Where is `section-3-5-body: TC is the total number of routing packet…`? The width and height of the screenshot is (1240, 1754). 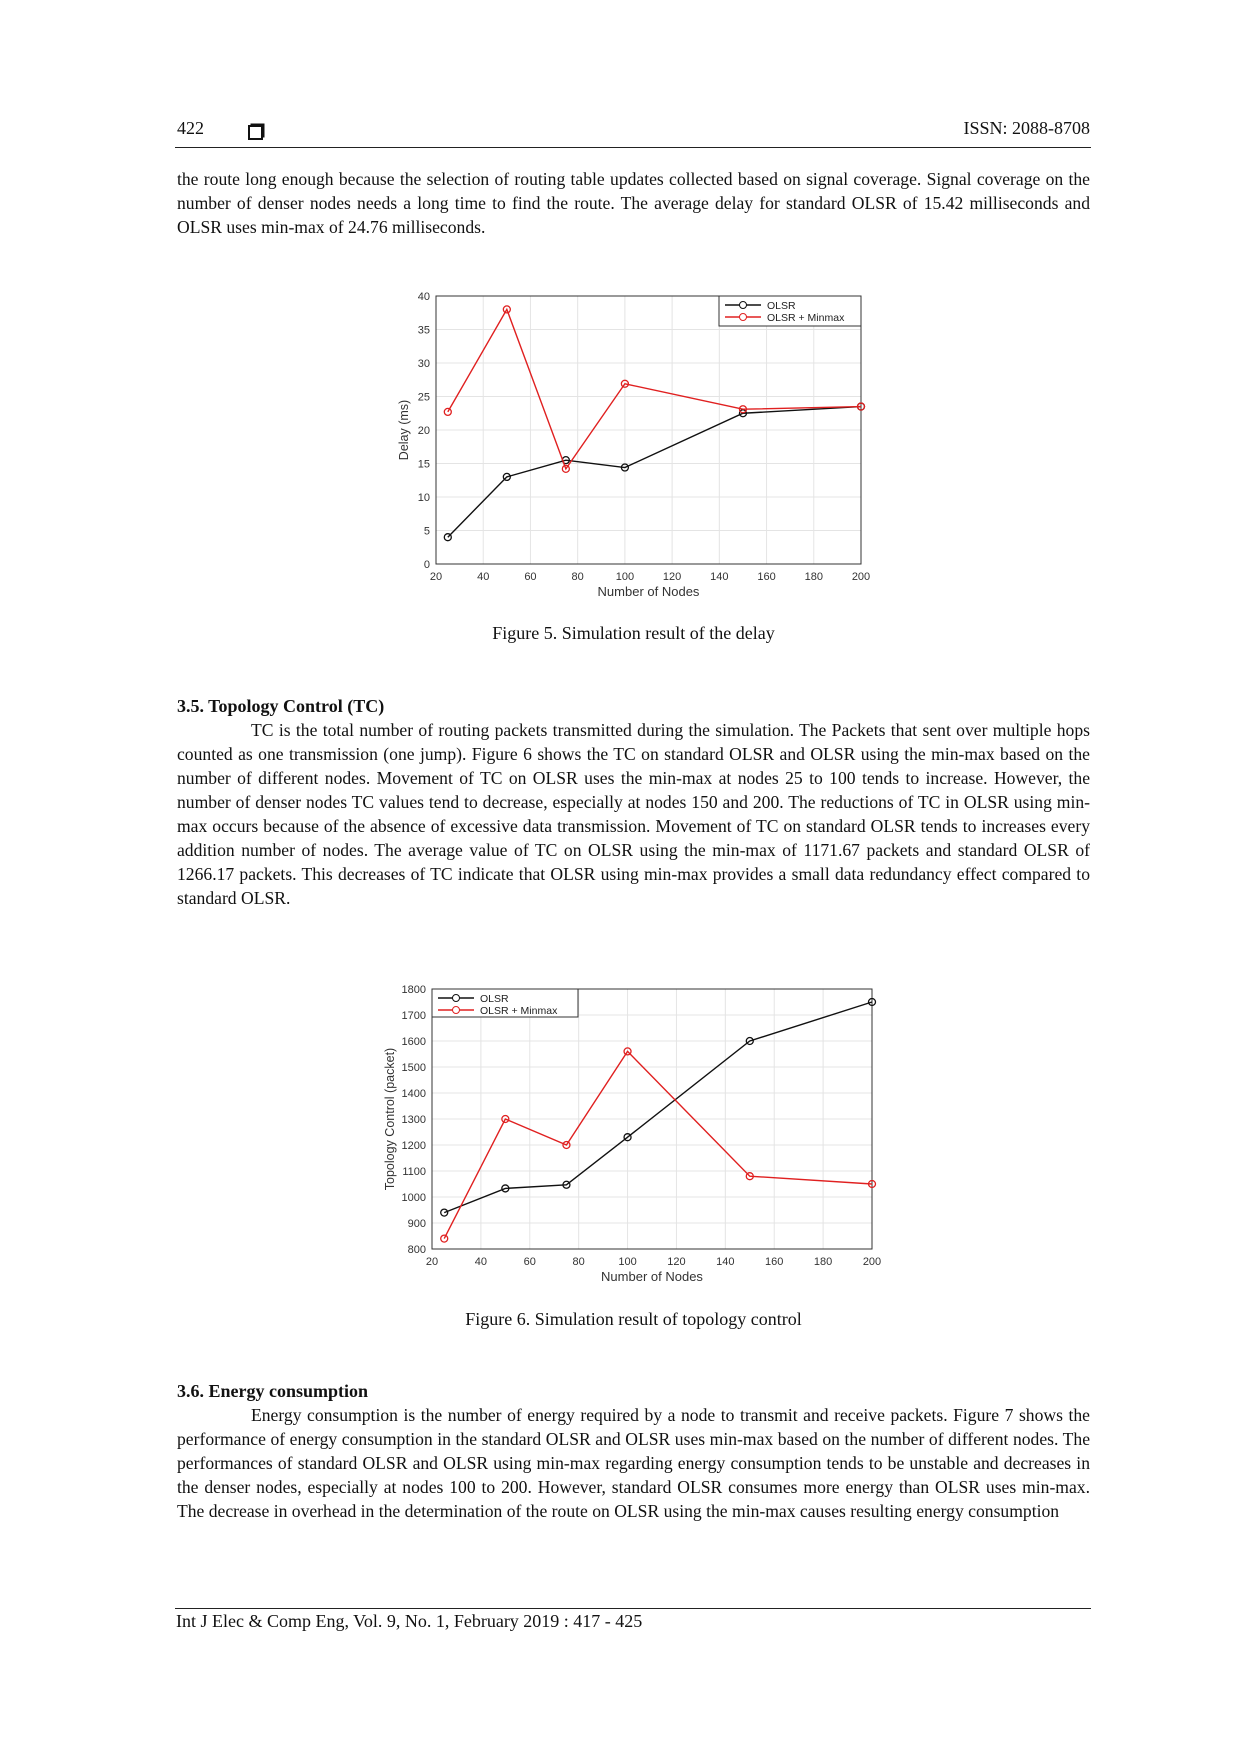
section-3-5-body: TC is the total number of routing packet… is located at coordinates (633, 814).